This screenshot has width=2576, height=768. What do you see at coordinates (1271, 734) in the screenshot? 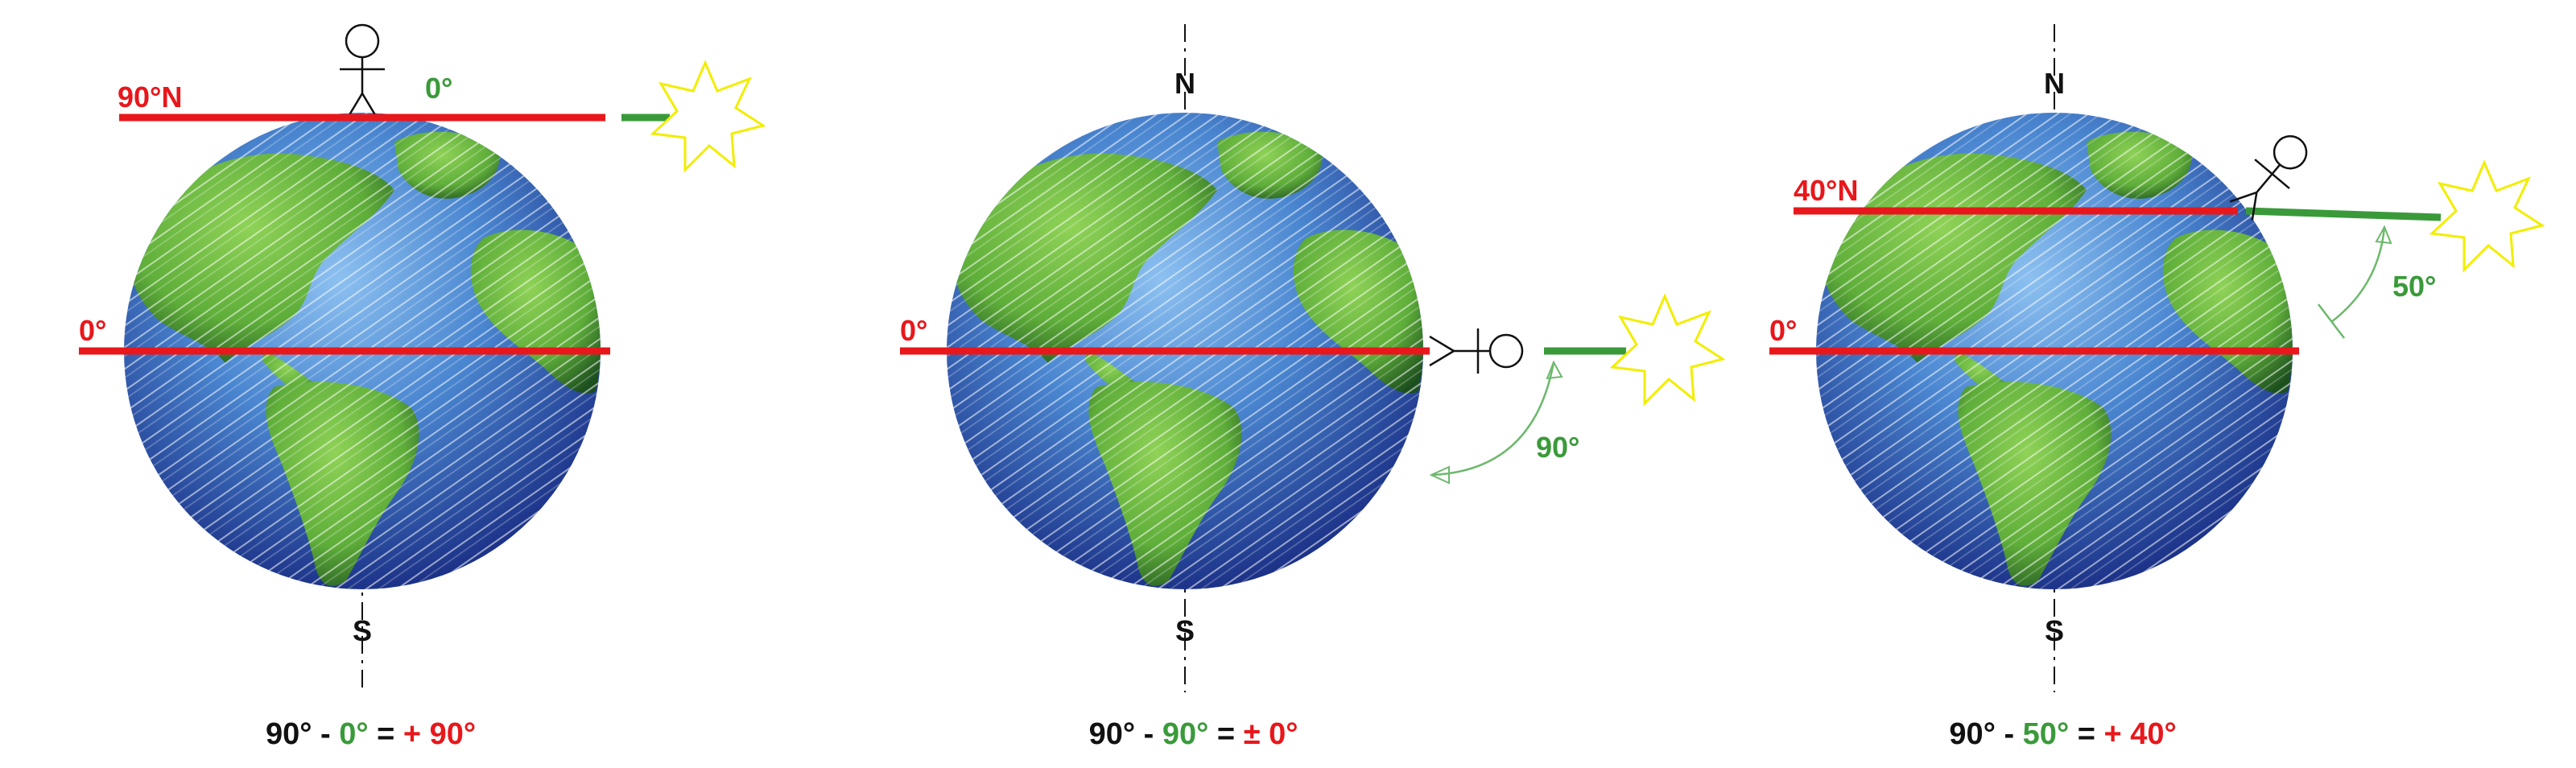
I see `formula-result: ± 0°` at bounding box center [1271, 734].